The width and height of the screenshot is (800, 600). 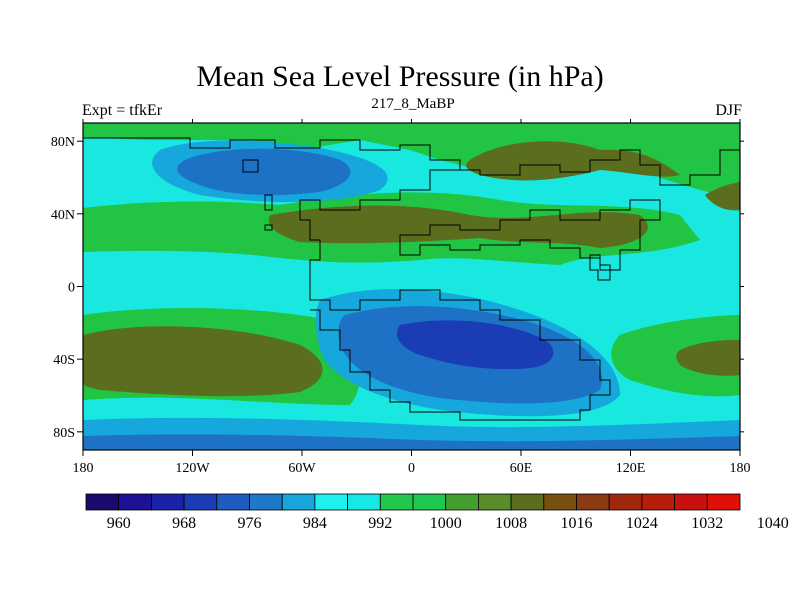 What do you see at coordinates (411, 161) in the screenshot?
I see `north-green-band` at bounding box center [411, 161].